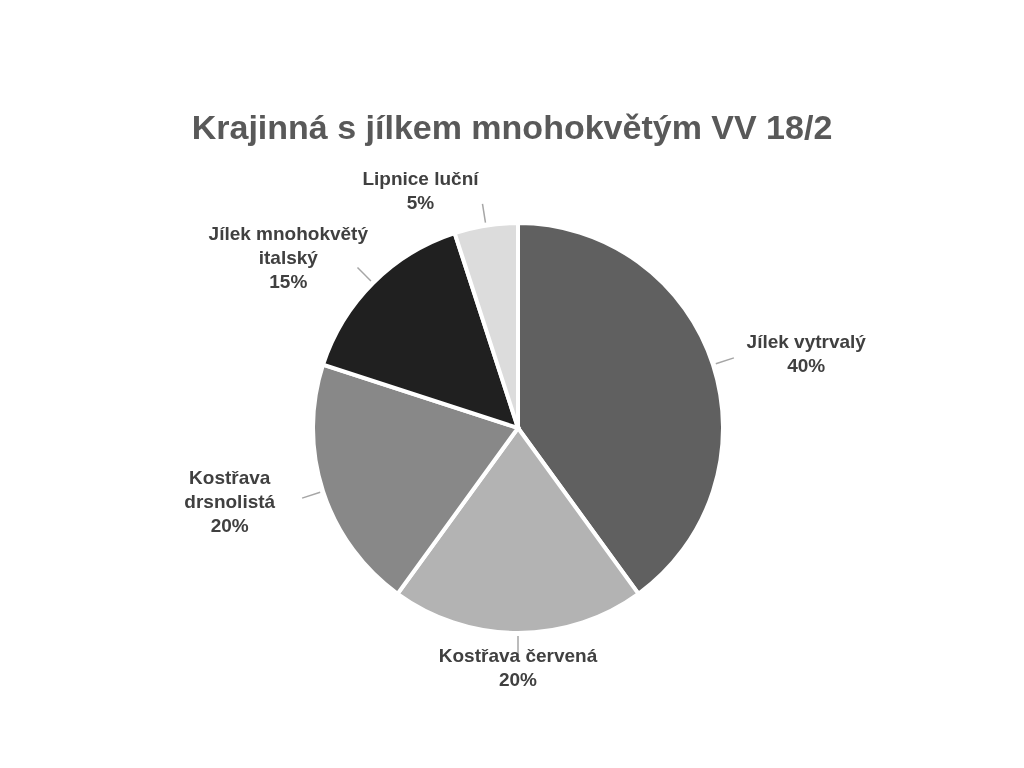  What do you see at coordinates (806, 341) in the screenshot?
I see `slice-label: Jílek vytrvalý` at bounding box center [806, 341].